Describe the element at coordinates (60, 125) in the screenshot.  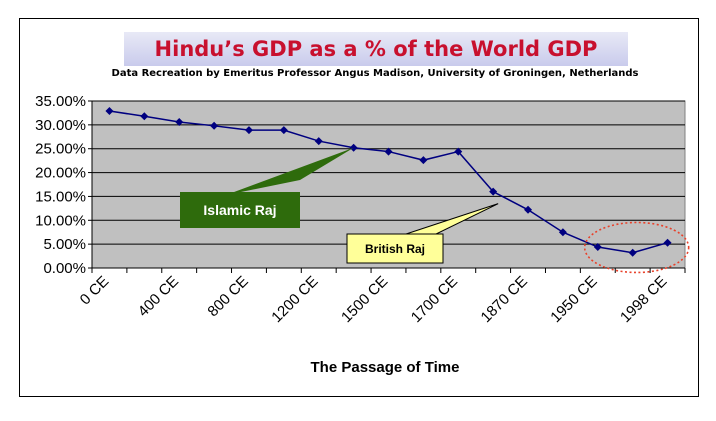
I see `y-tick-label: 30.00%` at that location.